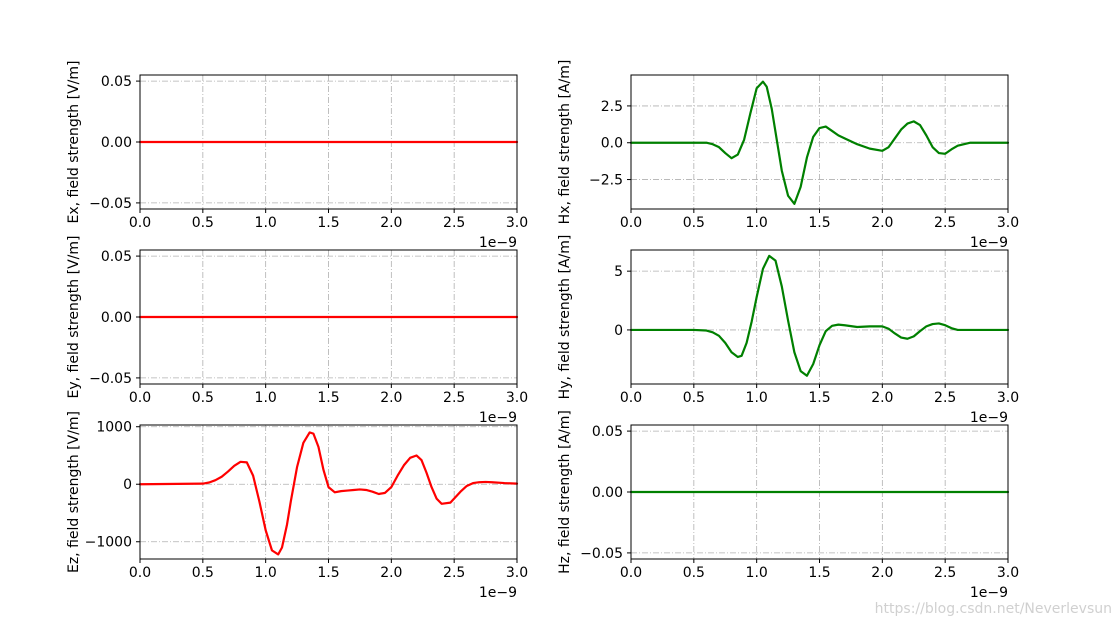  Describe the element at coordinates (565, 492) in the screenshot. I see `y-axis-label: Hz, field strength [A/m]` at that location.